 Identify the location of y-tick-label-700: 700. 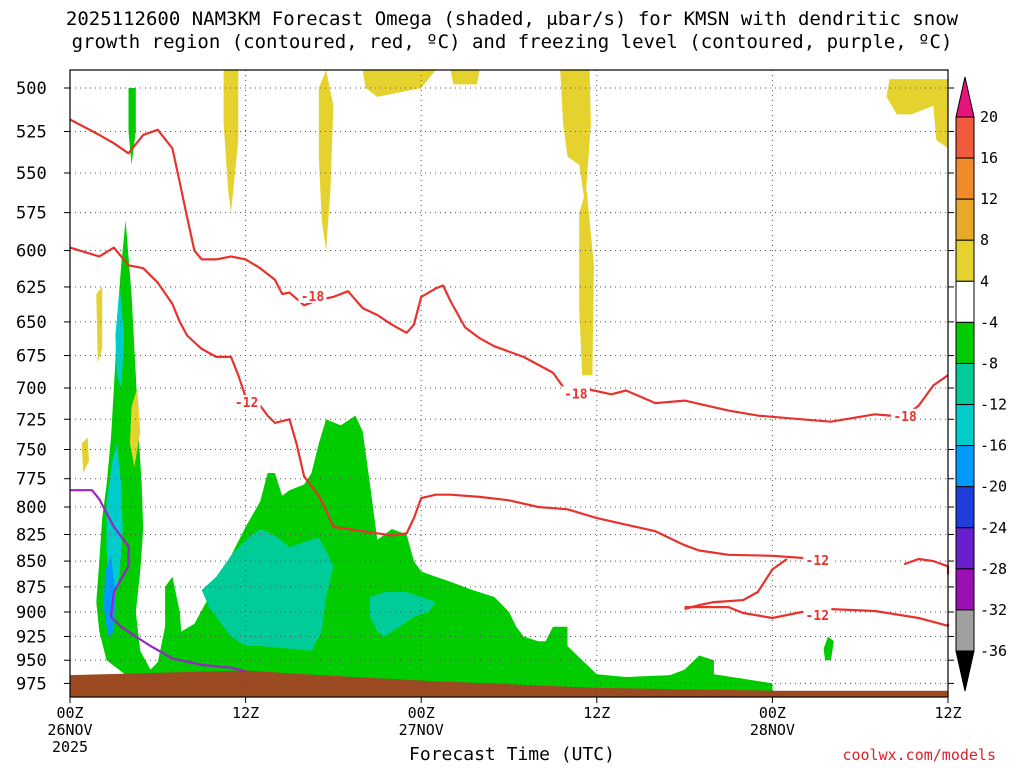
(31, 389).